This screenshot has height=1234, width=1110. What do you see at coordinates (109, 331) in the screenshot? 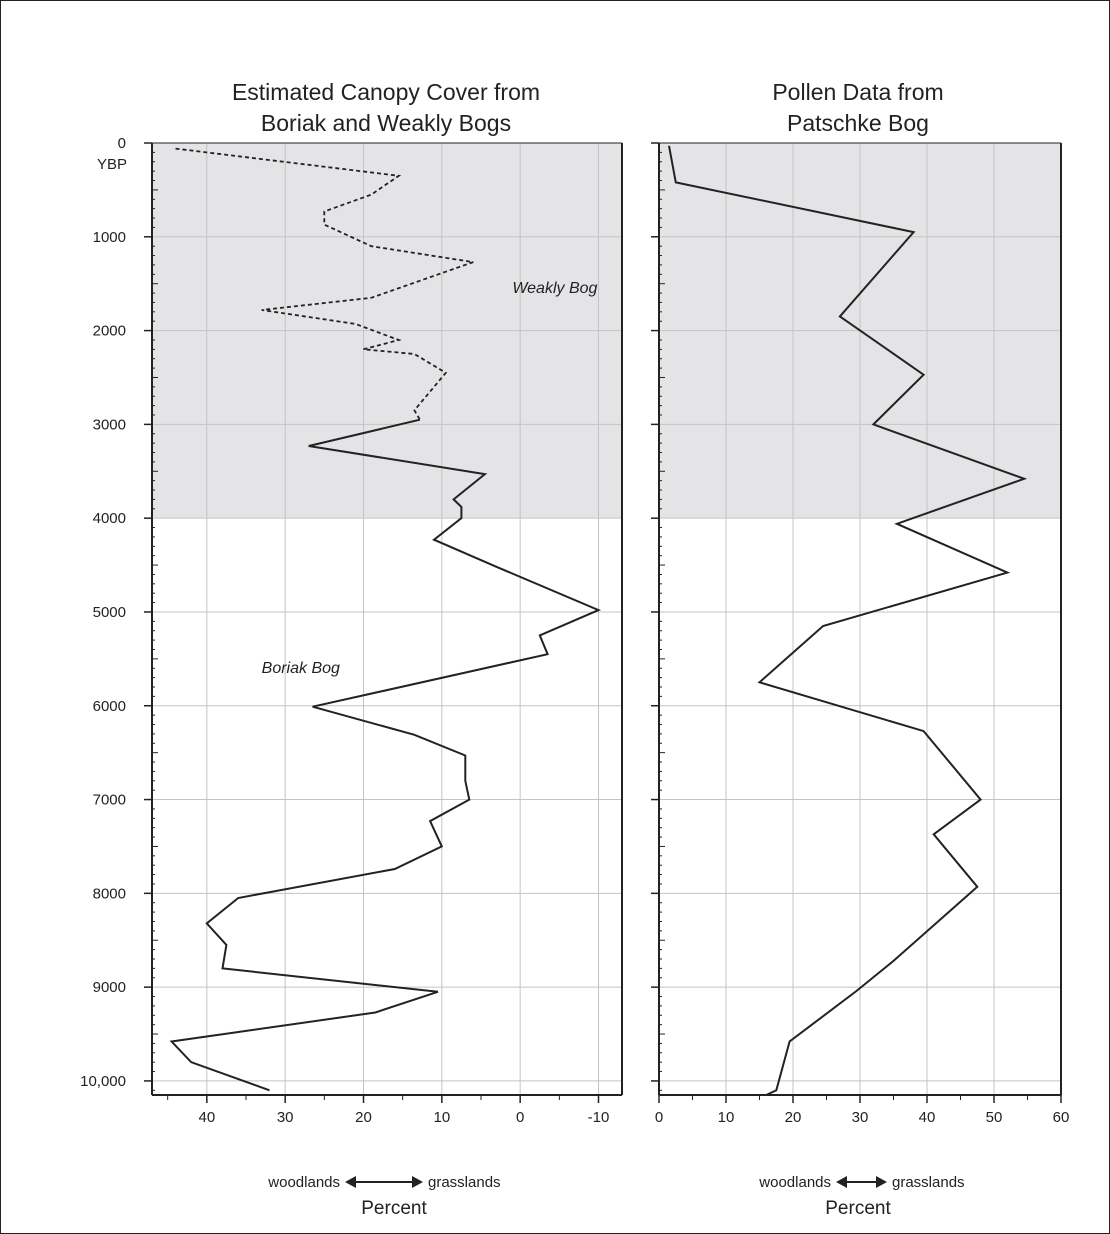
I see `y-tick-label: 2000` at bounding box center [109, 331].